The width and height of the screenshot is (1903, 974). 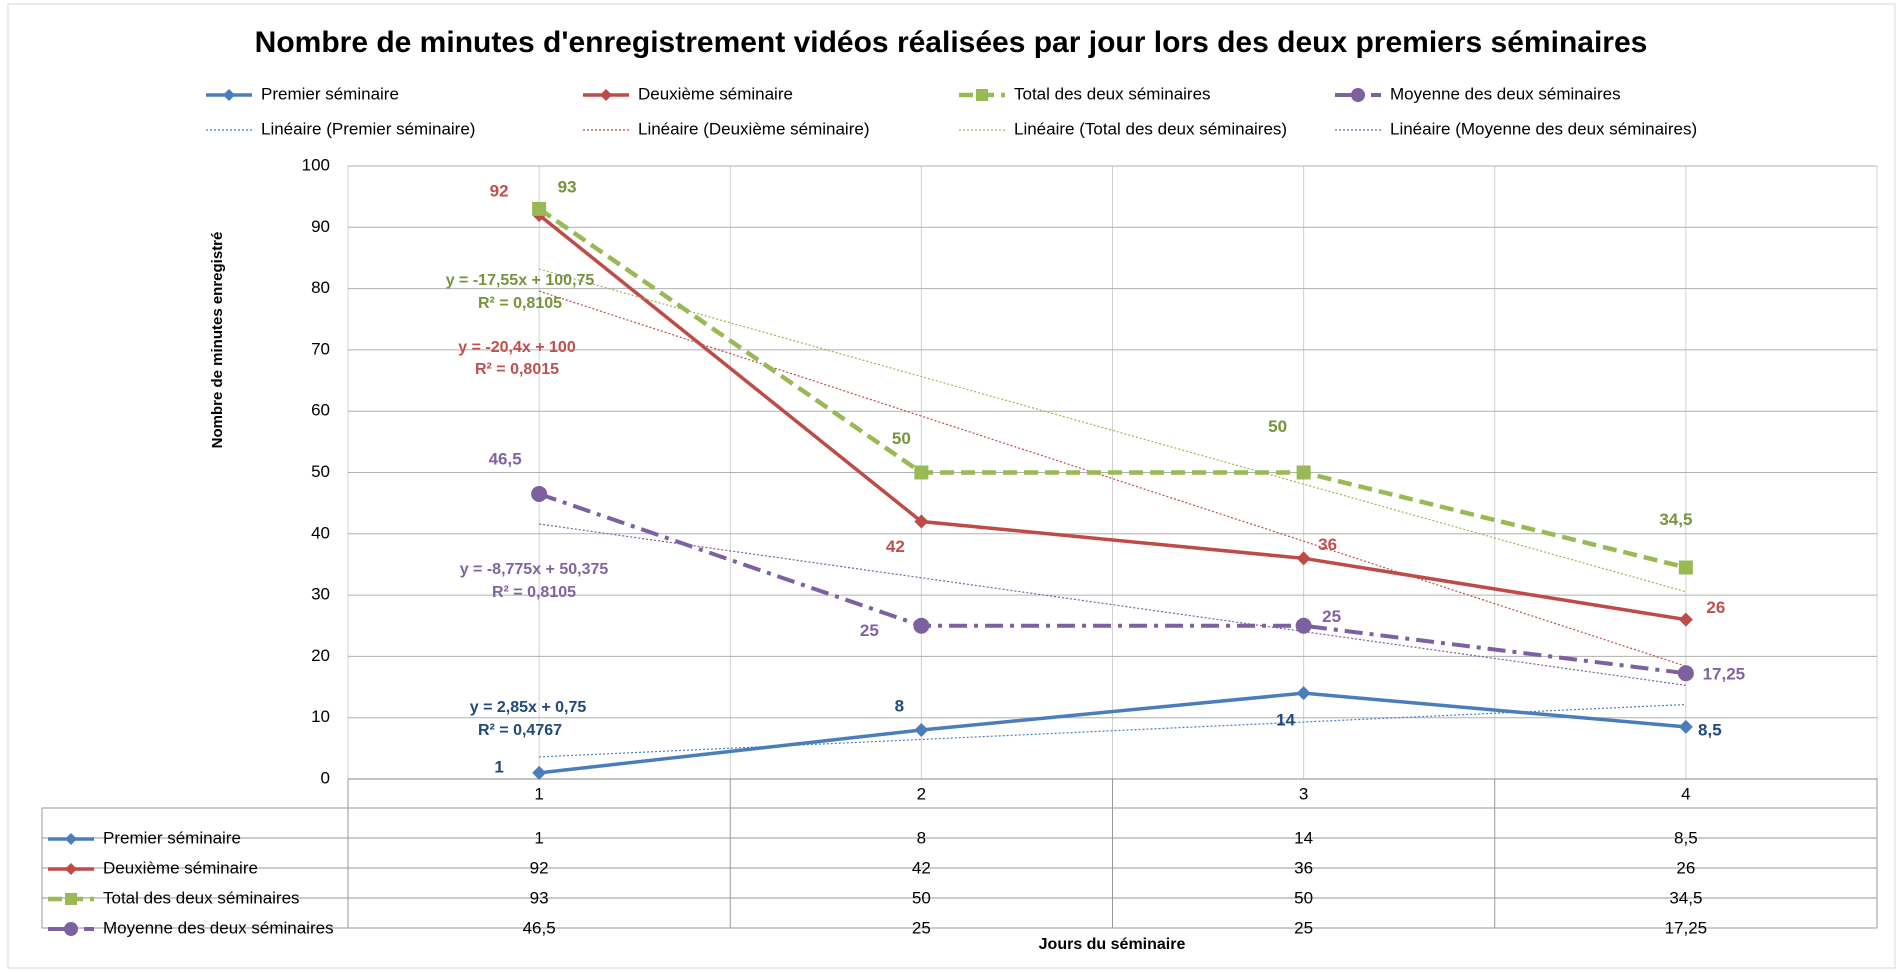 What do you see at coordinates (1327, 544) in the screenshot?
I see `data-label: 36` at bounding box center [1327, 544].